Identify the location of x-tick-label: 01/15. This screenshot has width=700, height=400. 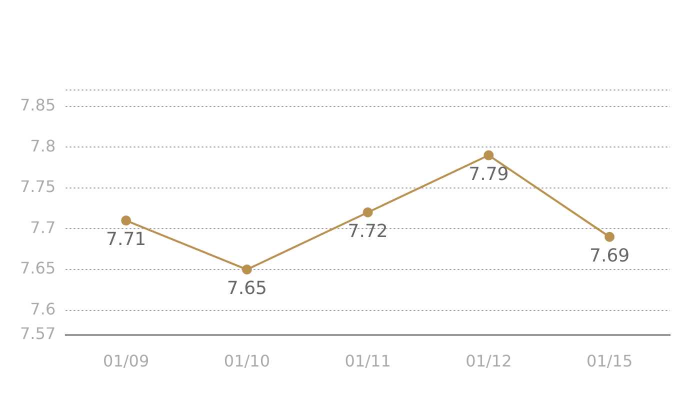
(609, 361).